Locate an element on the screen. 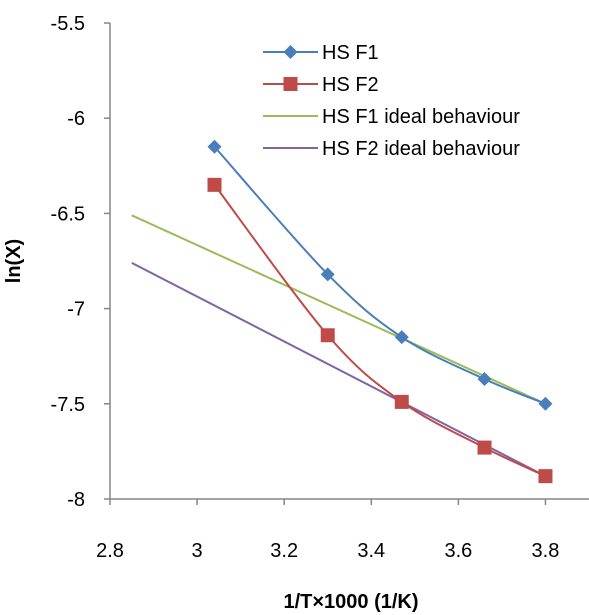  x-tick-label: 3.8 is located at coordinates (546, 551).